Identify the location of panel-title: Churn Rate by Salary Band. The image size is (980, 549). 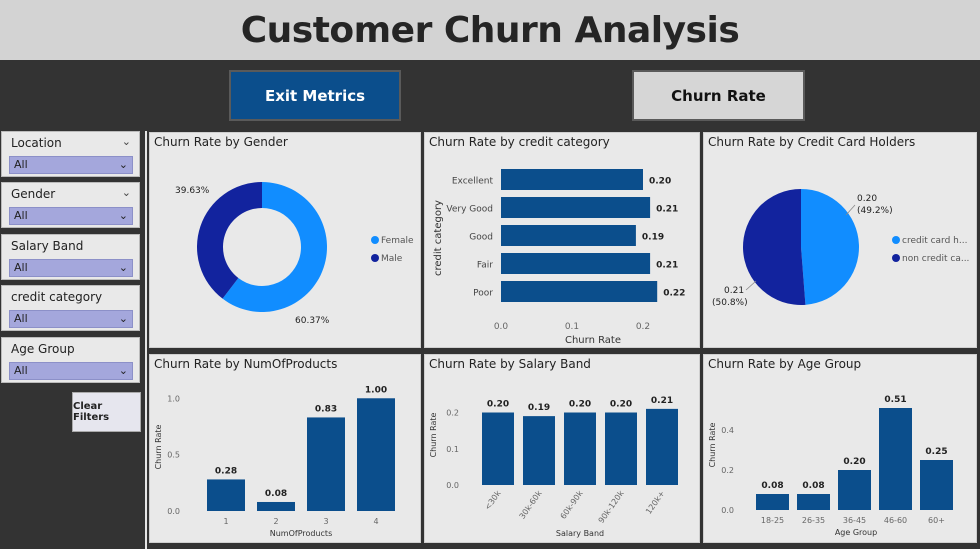
(510, 364).